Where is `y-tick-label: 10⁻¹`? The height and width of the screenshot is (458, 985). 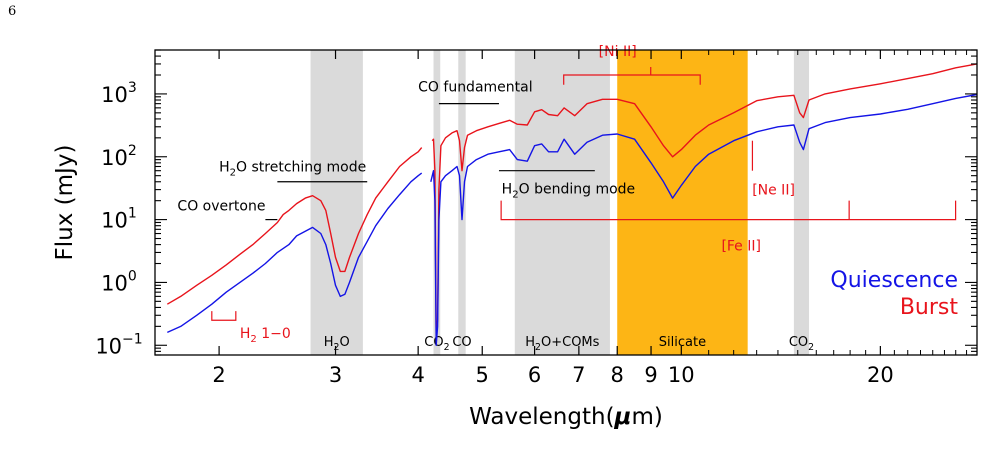 y-tick-label: 10⁻¹ is located at coordinates (118, 344).